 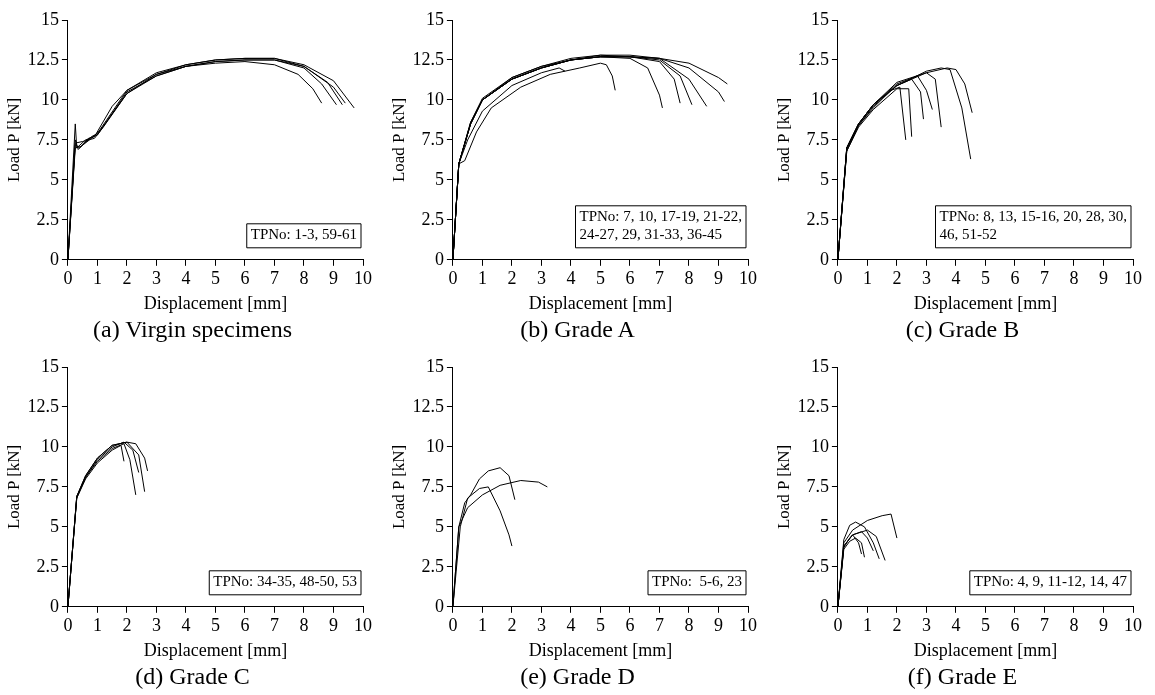 I want to click on text: (b) Grade A, so click(x=577, y=329).